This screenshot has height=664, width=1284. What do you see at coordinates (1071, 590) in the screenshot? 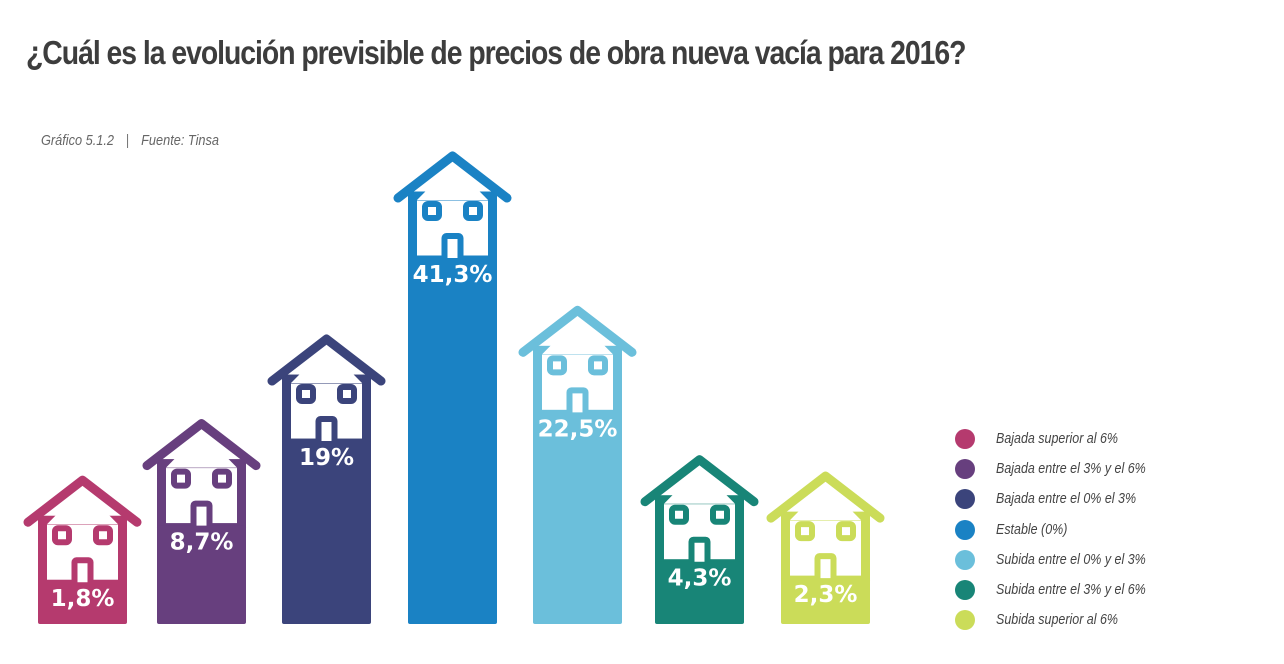
I see `legend-label: Subida entre el 3% y el 6%` at bounding box center [1071, 590].